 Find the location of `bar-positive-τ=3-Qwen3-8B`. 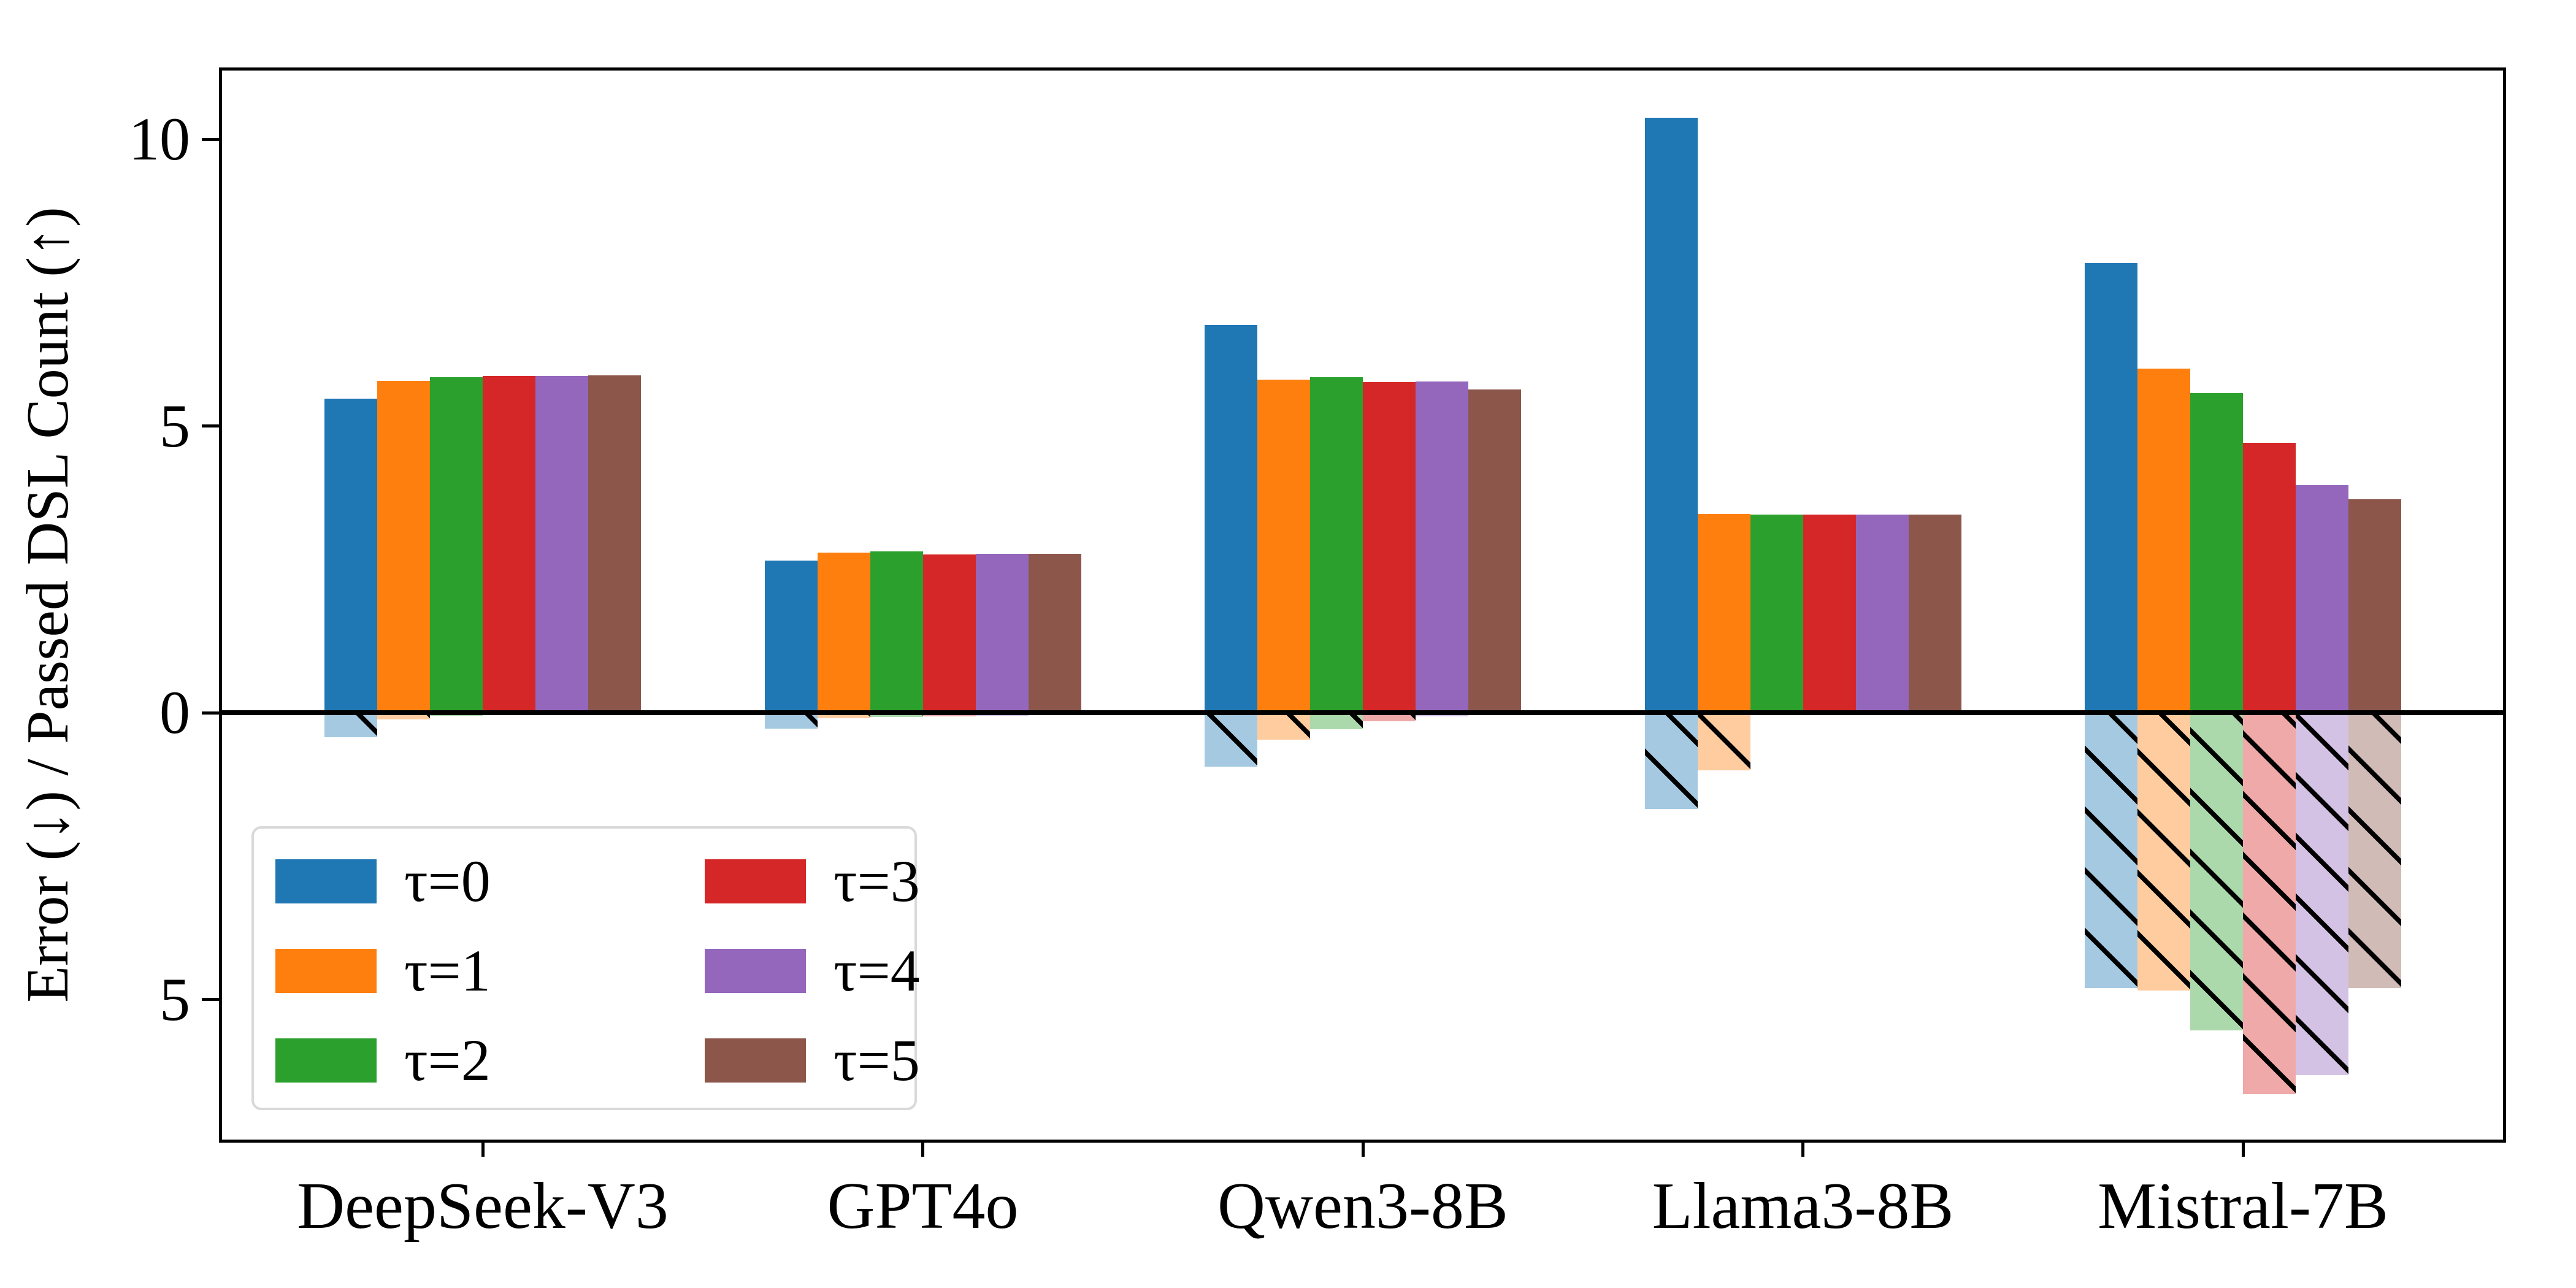

bar-positive-τ=3-Qwen3-8B is located at coordinates (1389, 547).